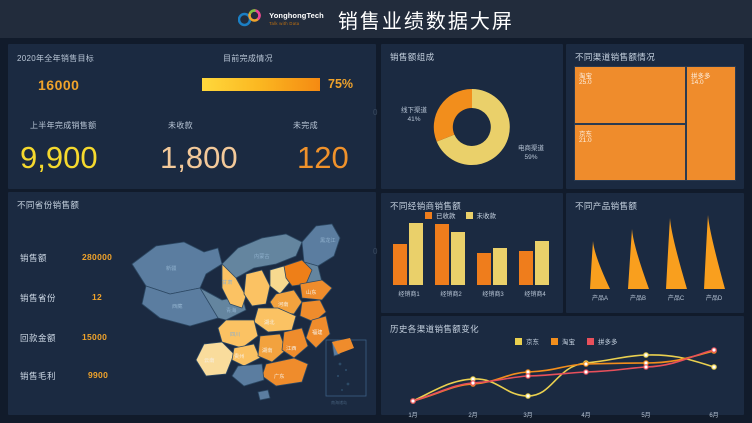 The height and width of the screenshot is (423, 752). Describe the element at coordinates (697, 82) in the screenshot. I see `treemap-cell-value: 14.0` at that location.